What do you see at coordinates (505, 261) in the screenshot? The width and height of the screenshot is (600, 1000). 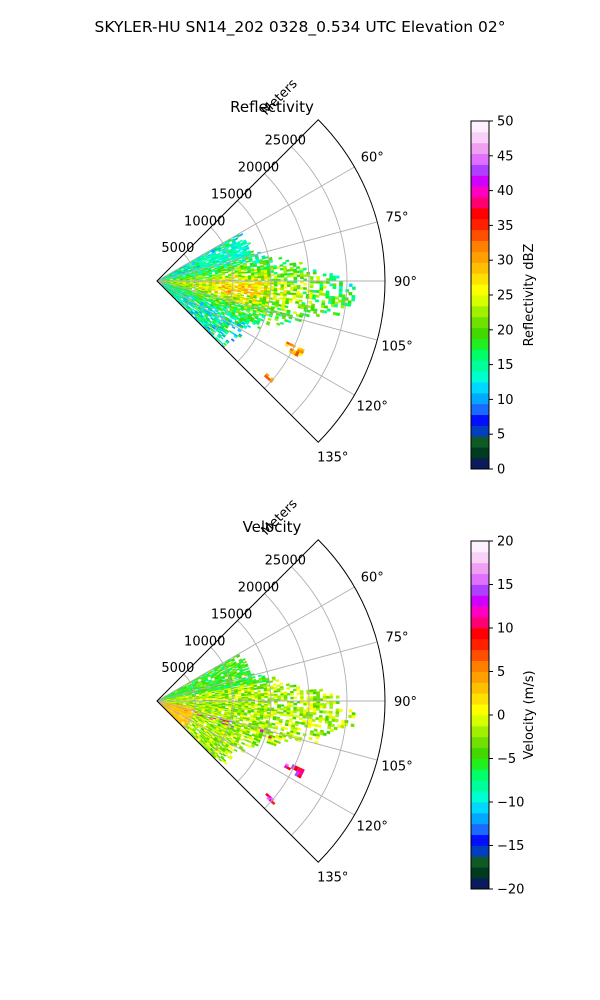 I see `colorbar-tick-label: 30` at bounding box center [505, 261].